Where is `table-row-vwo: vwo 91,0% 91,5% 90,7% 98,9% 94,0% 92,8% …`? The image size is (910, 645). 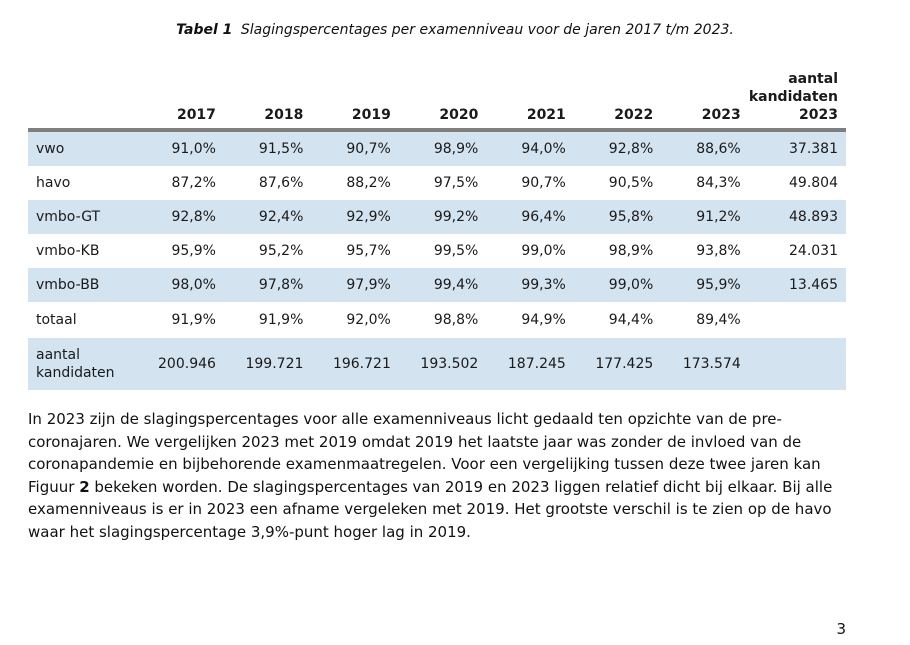
table-row-vwo: vwo 91,0% 91,5% 90,7% 98,9% 94,0% 92,8% … is located at coordinates (437, 148).